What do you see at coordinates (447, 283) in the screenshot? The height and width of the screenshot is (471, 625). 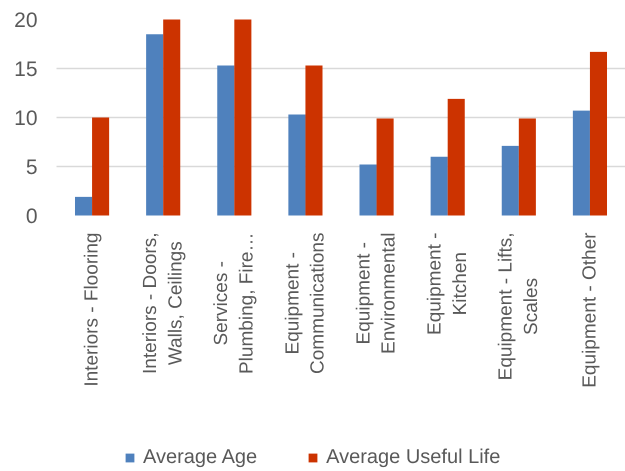 I see `x-tick-label: Equipment - Kitchen` at bounding box center [447, 283].